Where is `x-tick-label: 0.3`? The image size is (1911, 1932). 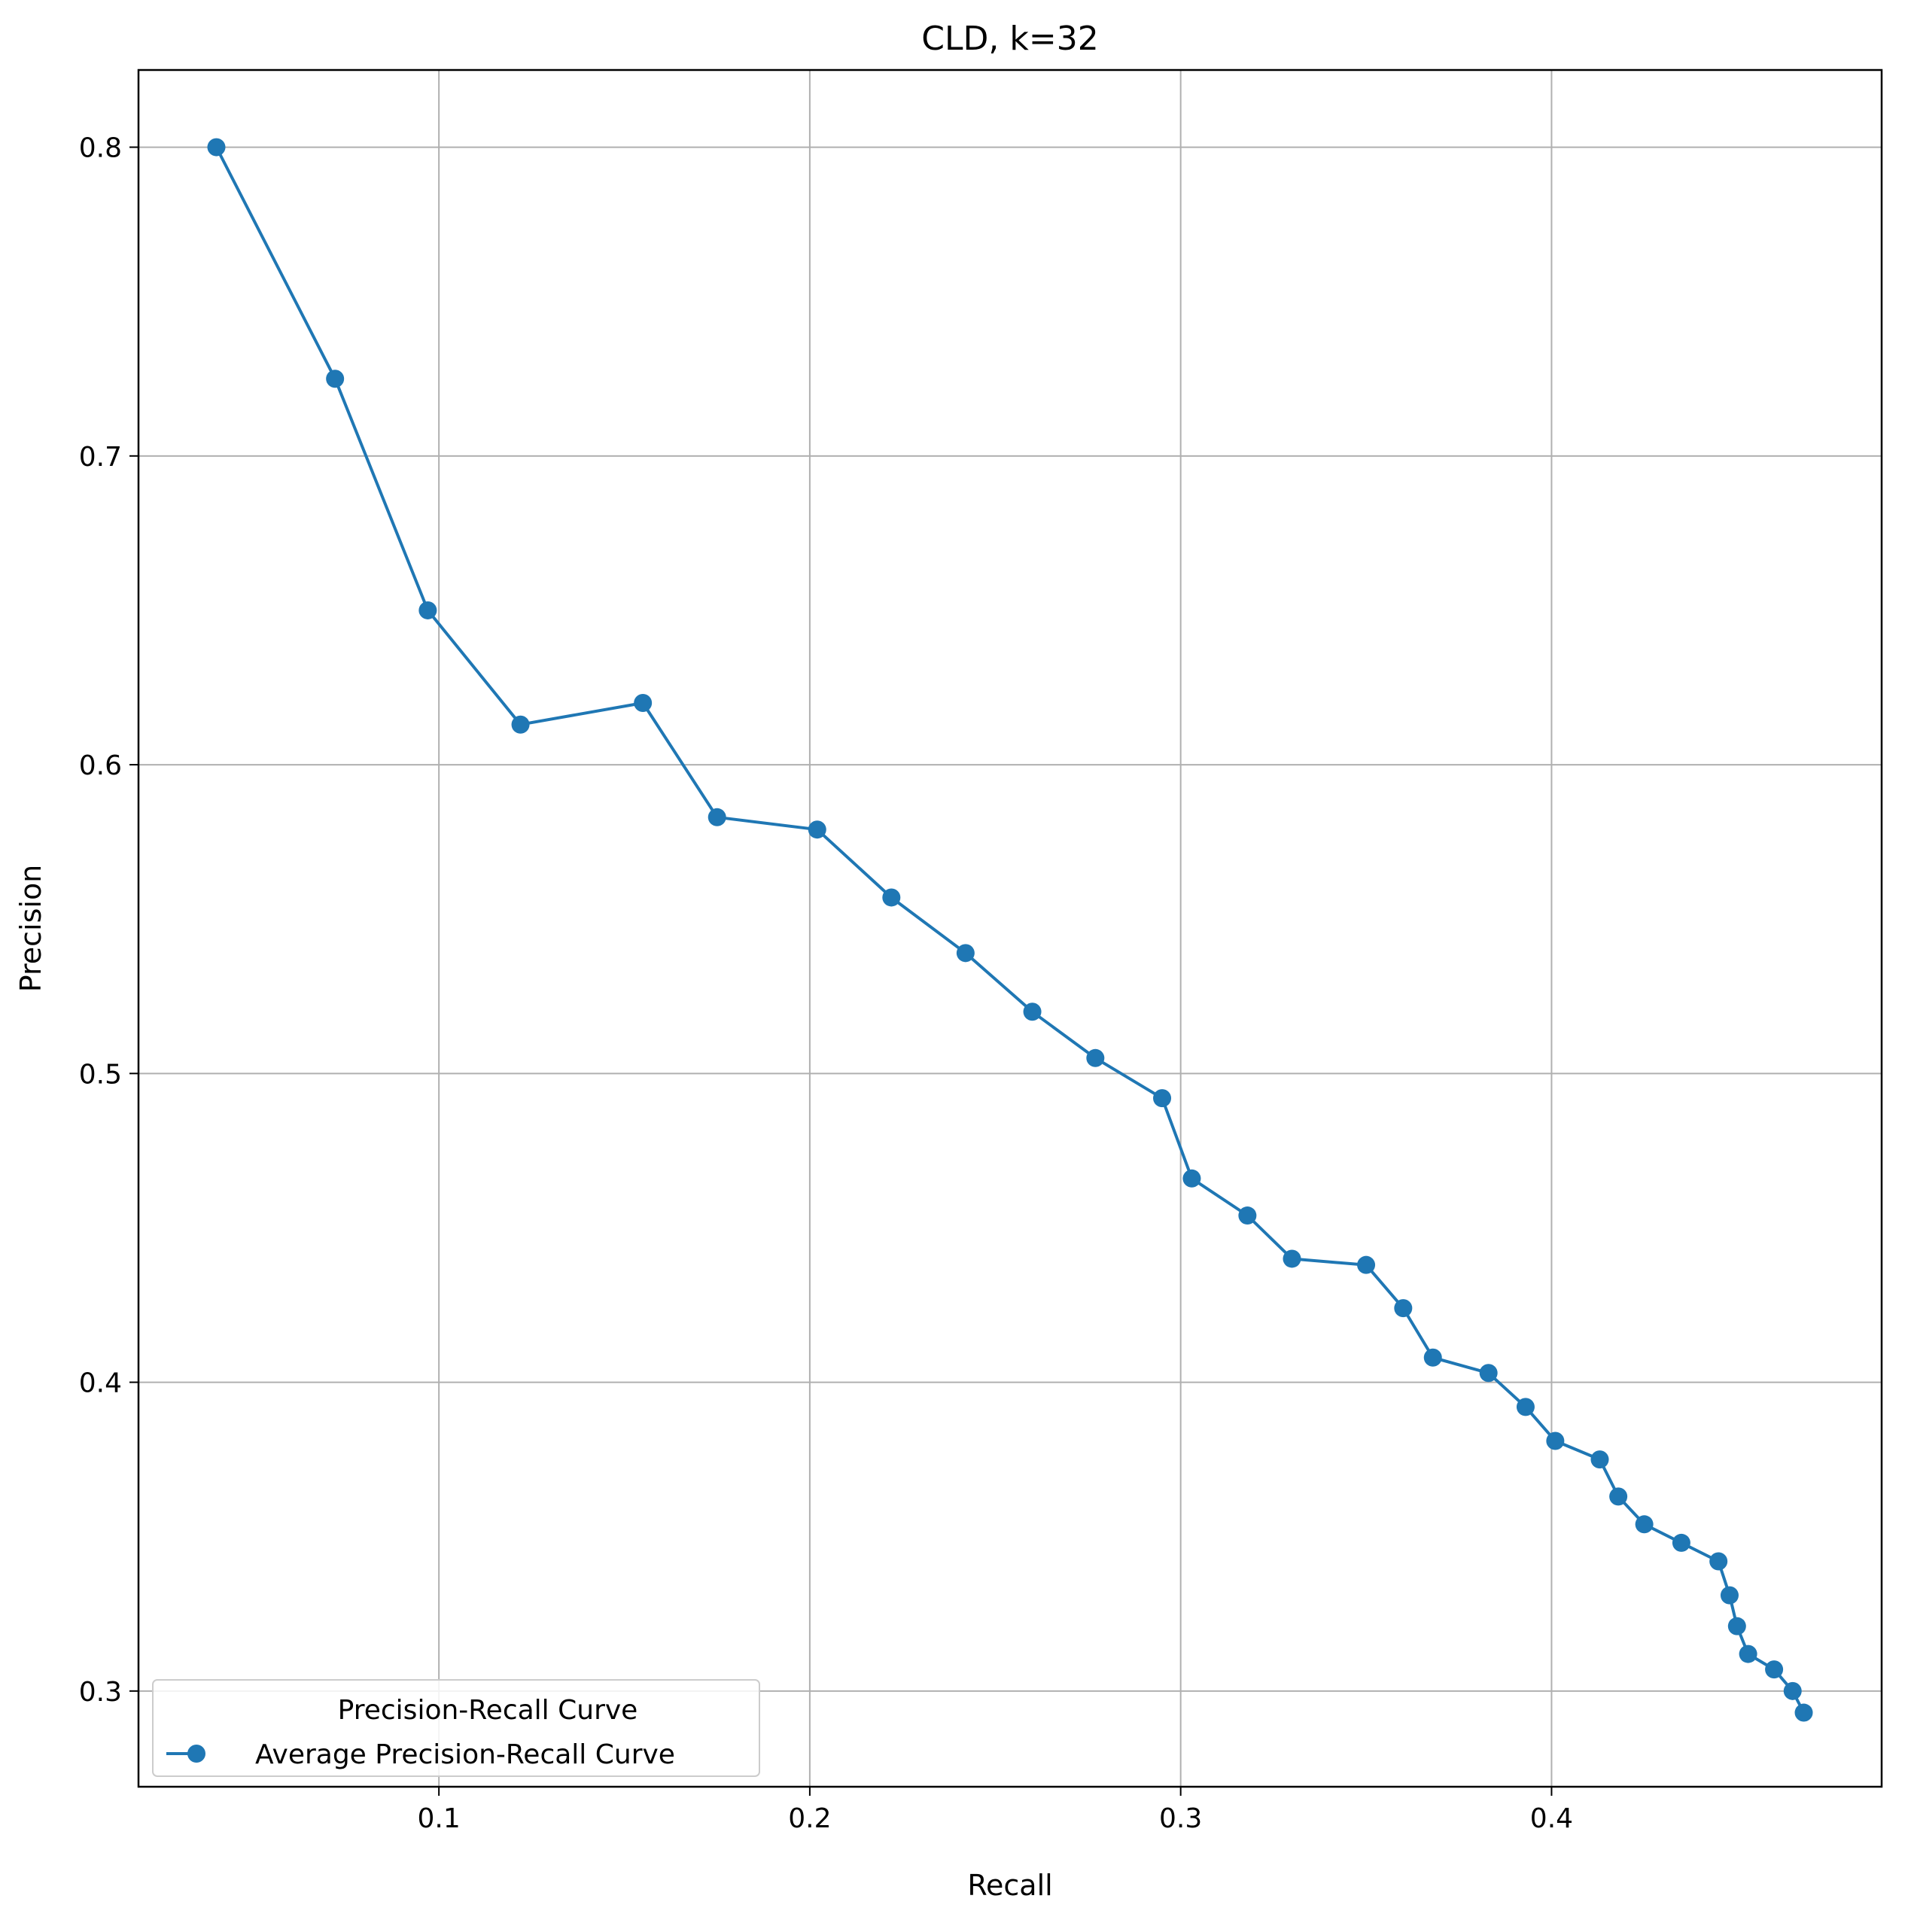 x-tick-label: 0.3 is located at coordinates (1180, 1818).